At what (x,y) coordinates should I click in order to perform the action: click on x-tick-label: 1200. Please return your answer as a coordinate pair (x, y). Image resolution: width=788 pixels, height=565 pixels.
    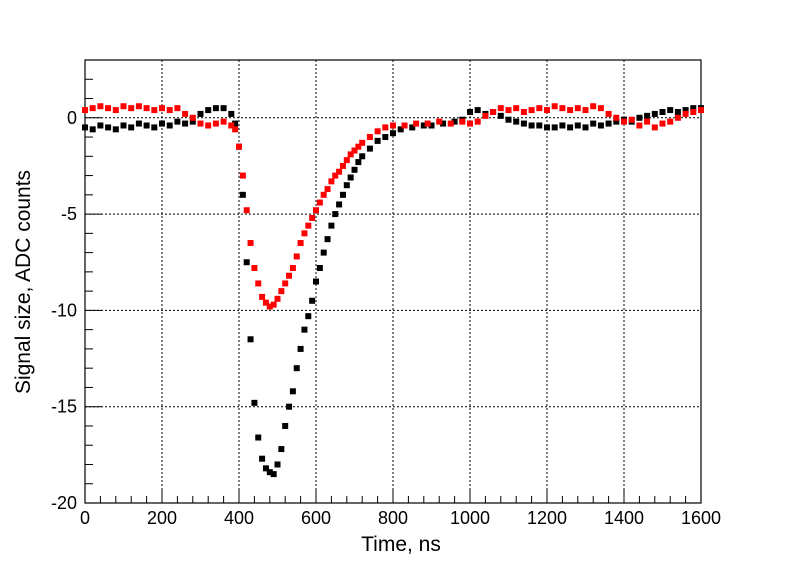
    Looking at the image, I should click on (547, 518).